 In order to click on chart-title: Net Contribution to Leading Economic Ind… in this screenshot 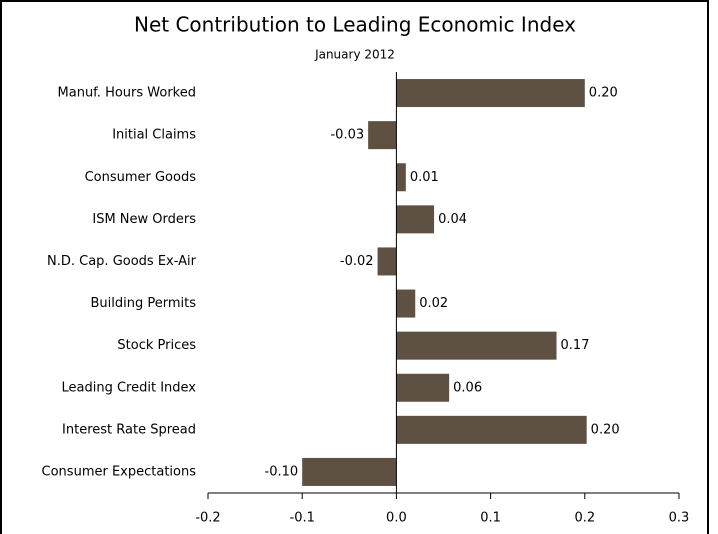, I will do `click(355, 25)`.